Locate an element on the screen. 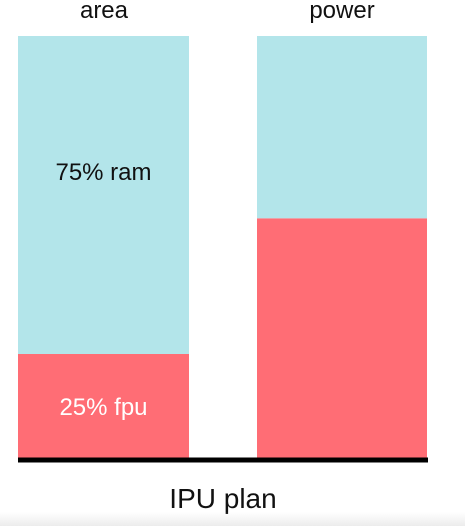 The width and height of the screenshot is (465, 526). column-label-area: area is located at coordinates (104, 12).